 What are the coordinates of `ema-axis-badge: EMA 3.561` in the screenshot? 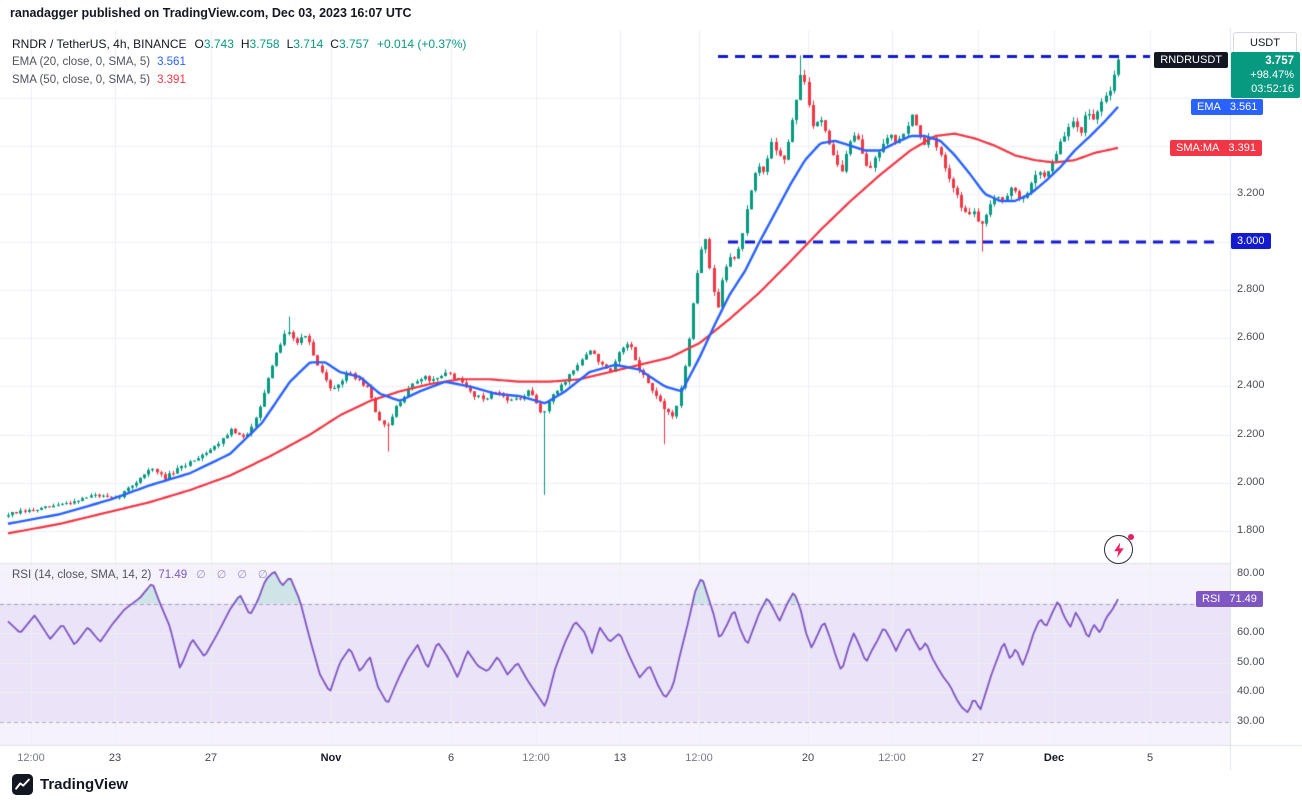 It's located at (1227, 107).